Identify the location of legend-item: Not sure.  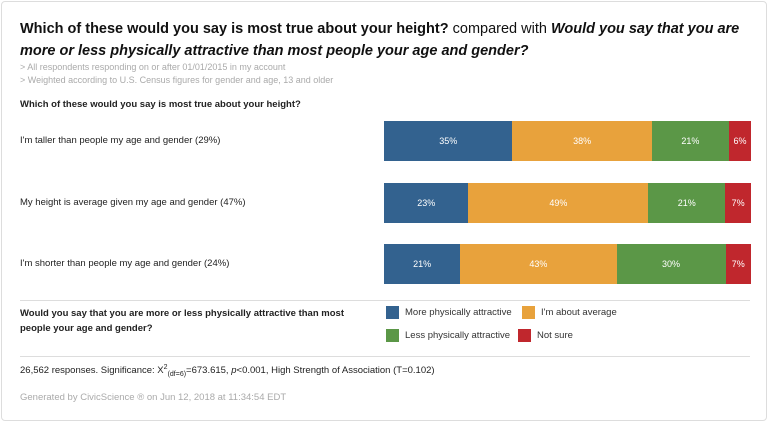
(545, 335).